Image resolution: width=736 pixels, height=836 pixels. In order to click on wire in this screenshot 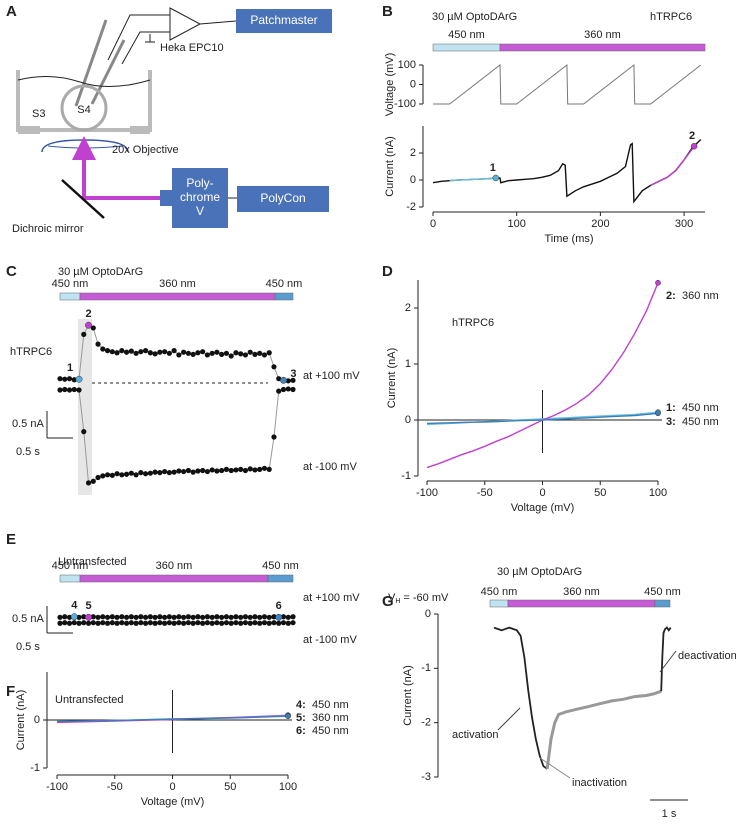, I will do `click(145, 48)`.